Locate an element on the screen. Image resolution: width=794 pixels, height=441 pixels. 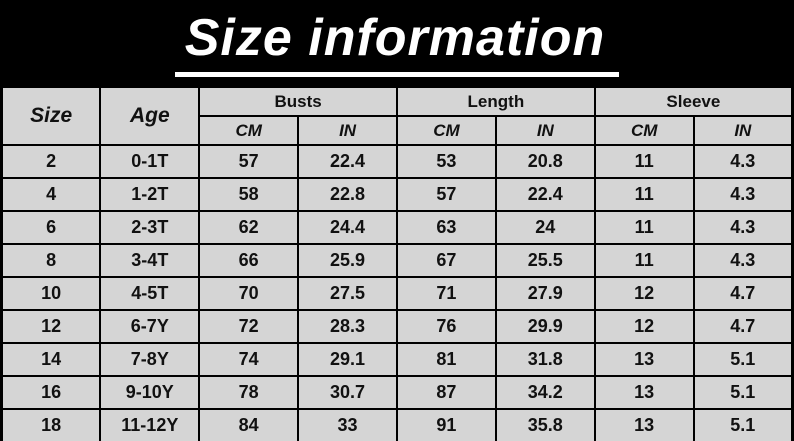
cell-busts-cm: 78 is located at coordinates (249, 392).